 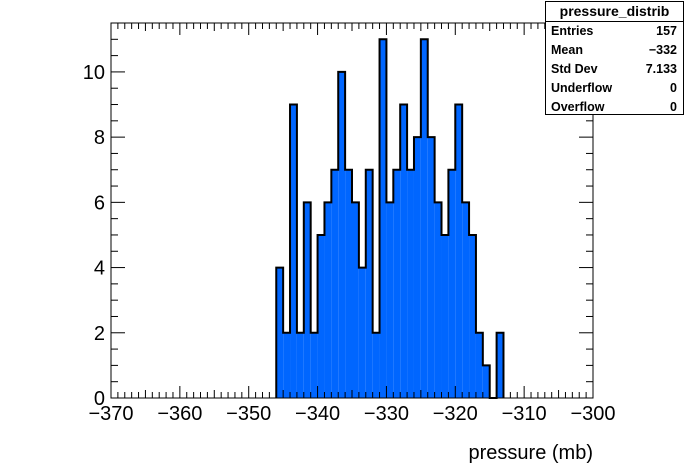 I want to click on y-tick-label: 8, so click(x=99, y=138).